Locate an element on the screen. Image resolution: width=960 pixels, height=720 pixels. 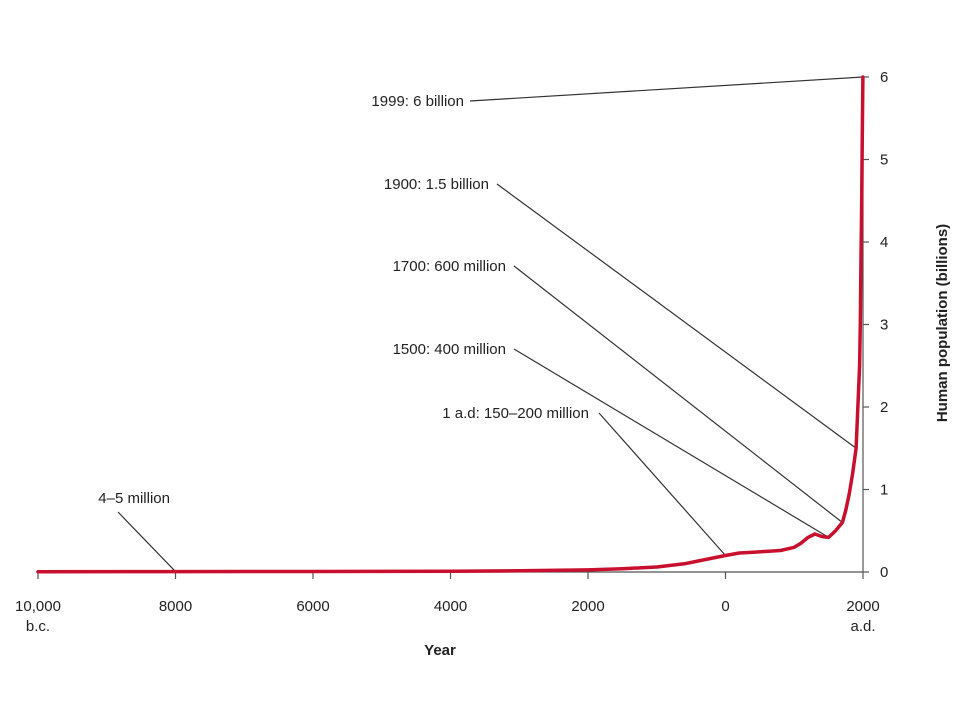
y-tick-label: 5 is located at coordinates (884, 160).